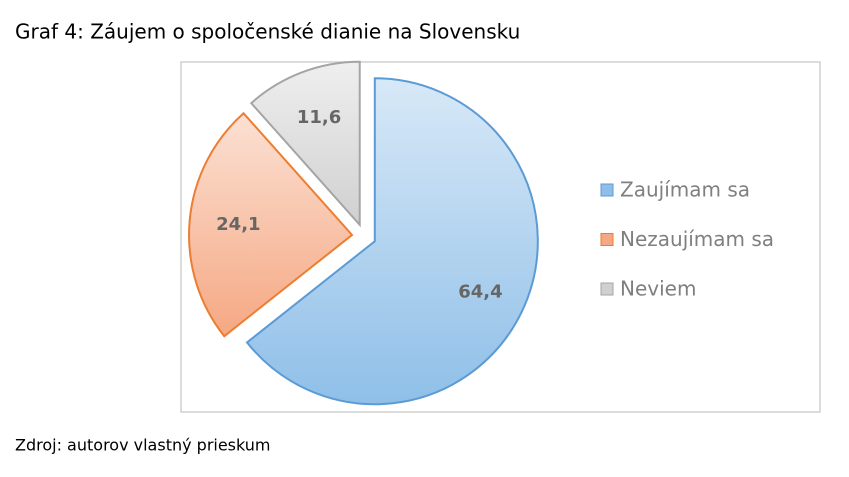  Describe the element at coordinates (658, 289) in the screenshot. I see `legend-label: Neviem` at that location.